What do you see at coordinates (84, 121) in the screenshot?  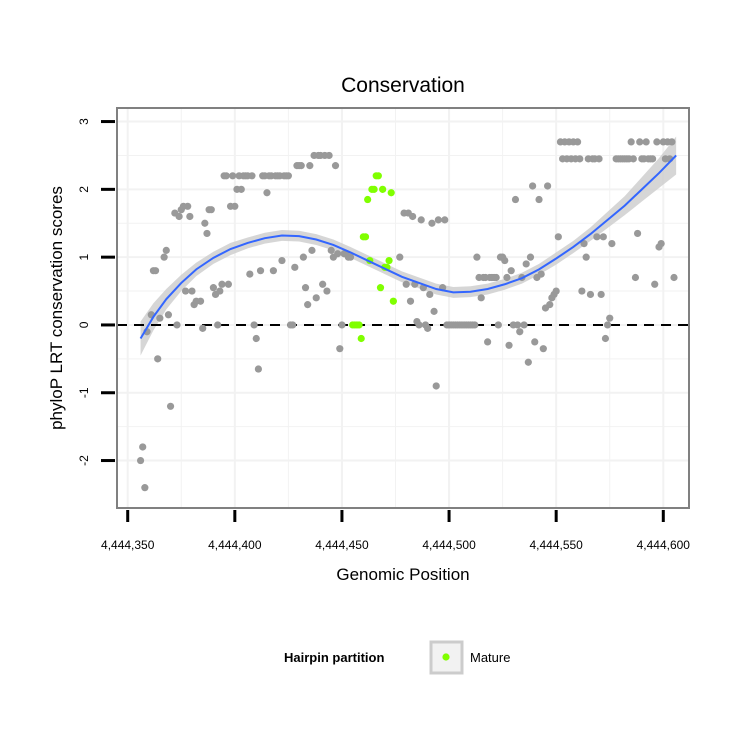 I see `y-tick-label-5: 3` at bounding box center [84, 121].